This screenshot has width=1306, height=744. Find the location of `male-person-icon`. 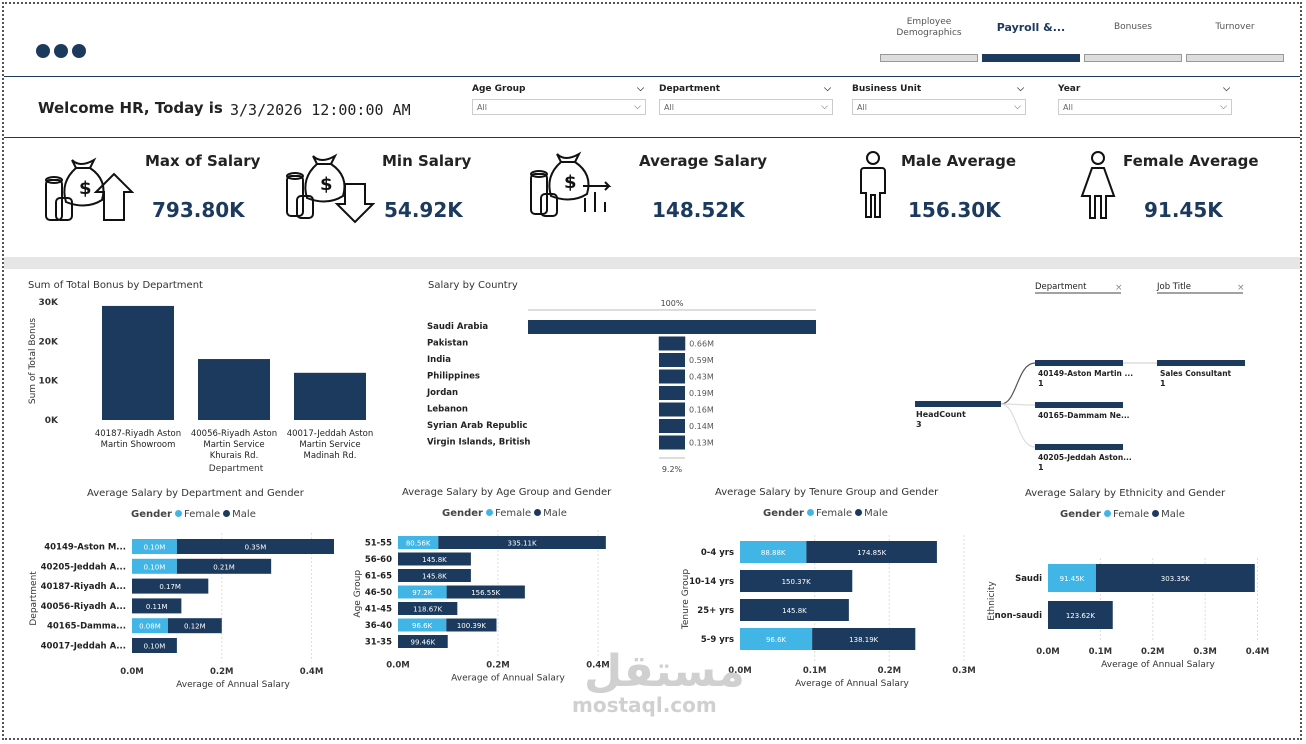

male-person-icon is located at coordinates (873, 184).